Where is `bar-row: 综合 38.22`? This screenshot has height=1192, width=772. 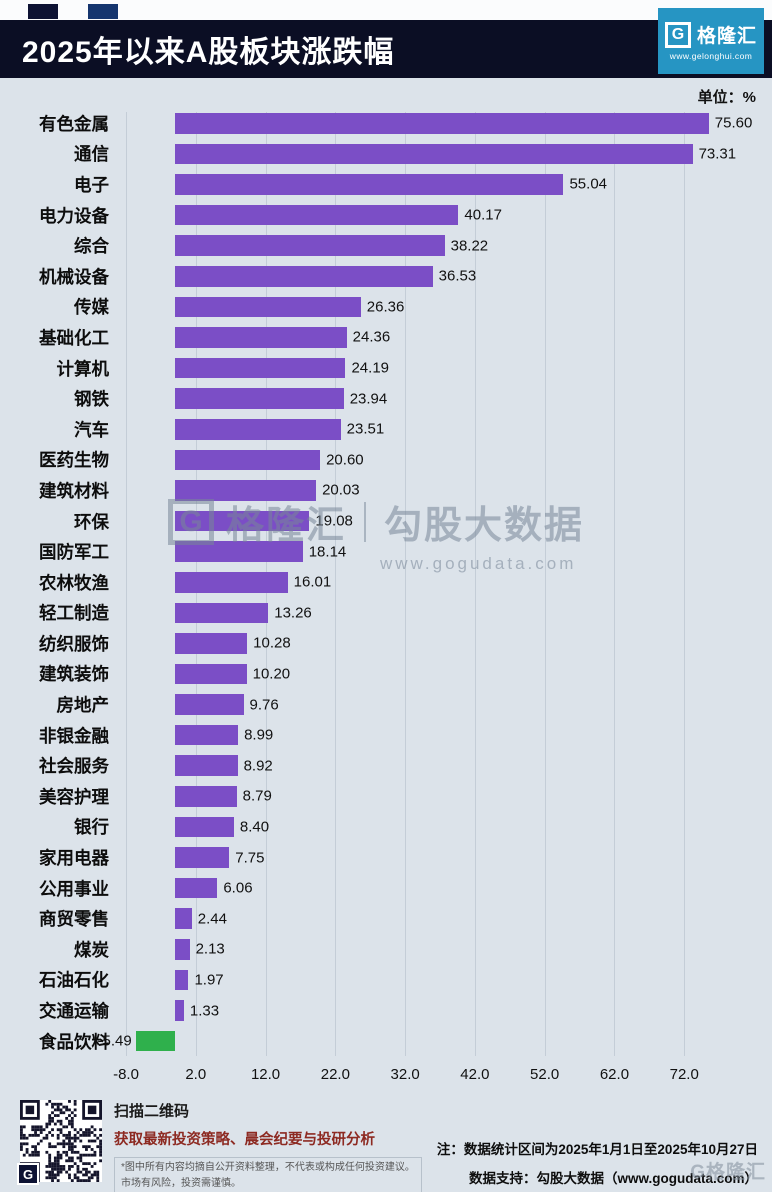
bar-row: 综合 38.22 is located at coordinates (386, 245).